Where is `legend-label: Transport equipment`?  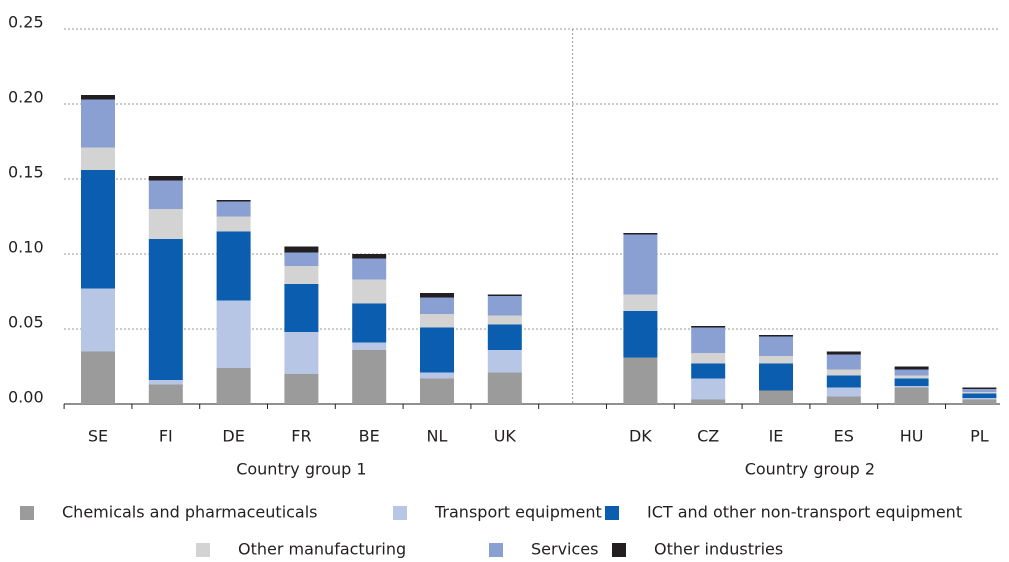 legend-label: Transport equipment is located at coordinates (518, 512).